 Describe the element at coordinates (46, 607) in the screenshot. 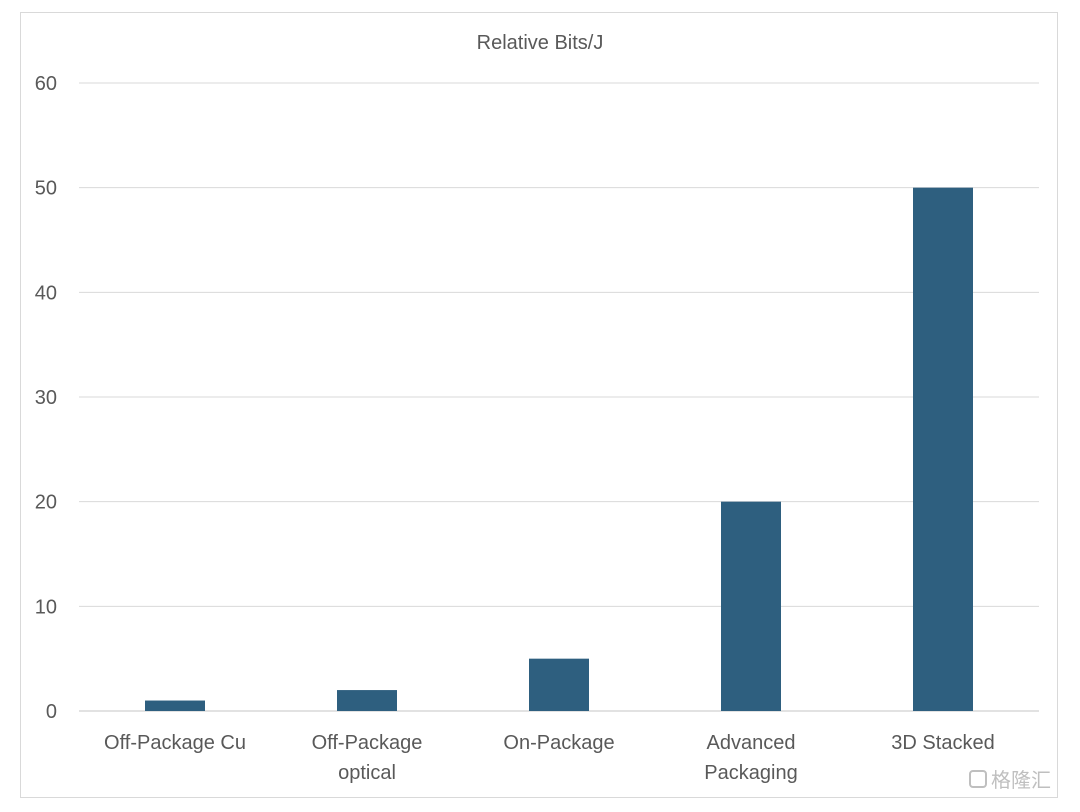

I see `y-tick-label: 10` at that location.